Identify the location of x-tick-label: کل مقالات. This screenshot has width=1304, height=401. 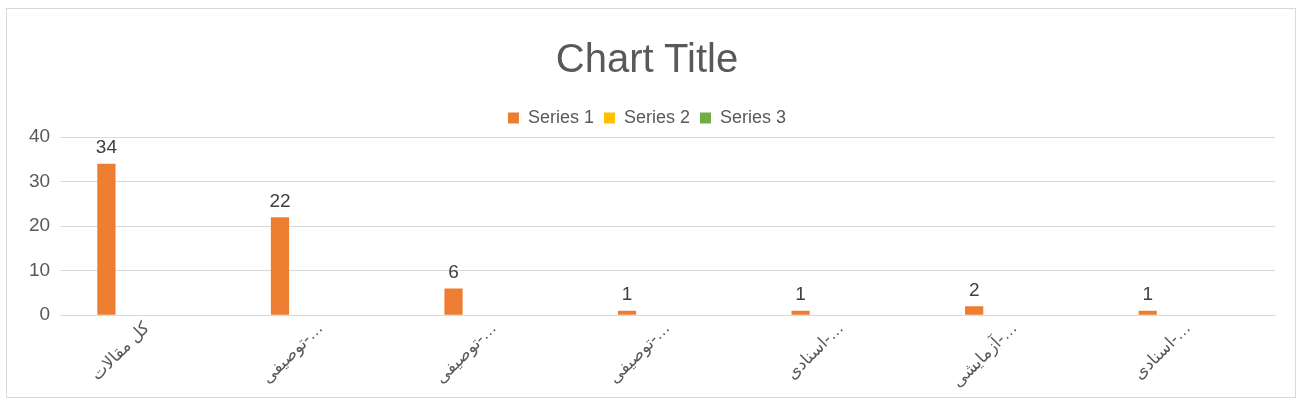
(120, 351).